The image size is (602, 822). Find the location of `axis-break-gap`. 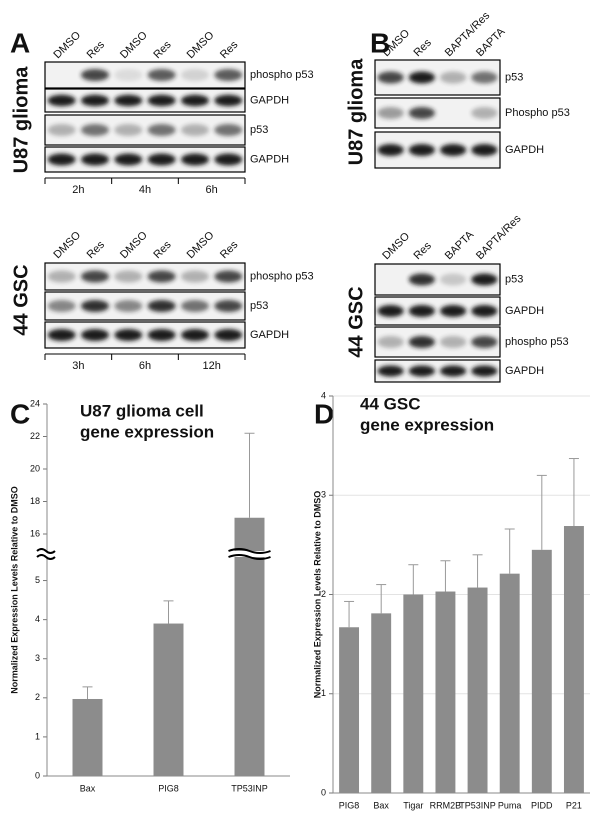

axis-break-gap is located at coordinates (249, 554).